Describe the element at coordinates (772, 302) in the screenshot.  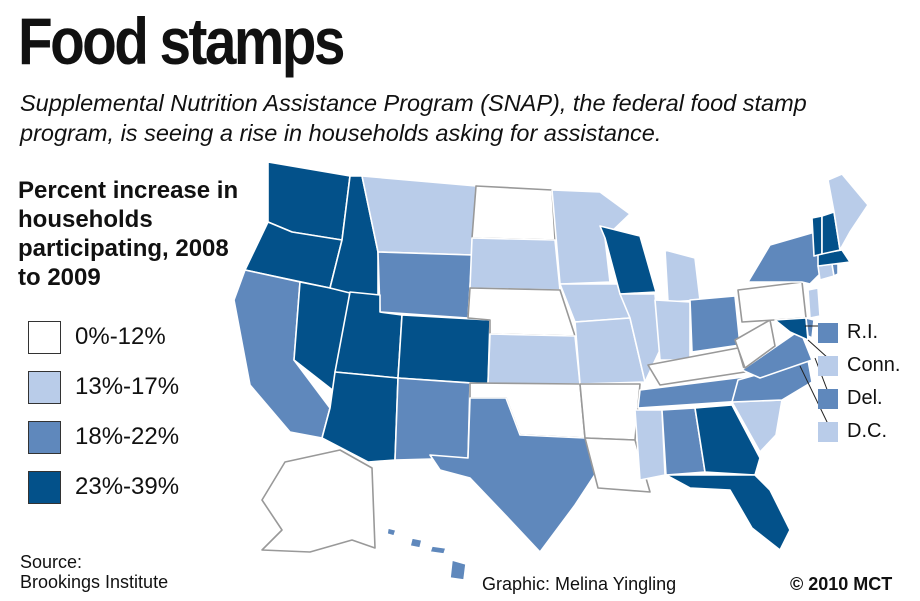
I see `state-pennsylvania` at that location.